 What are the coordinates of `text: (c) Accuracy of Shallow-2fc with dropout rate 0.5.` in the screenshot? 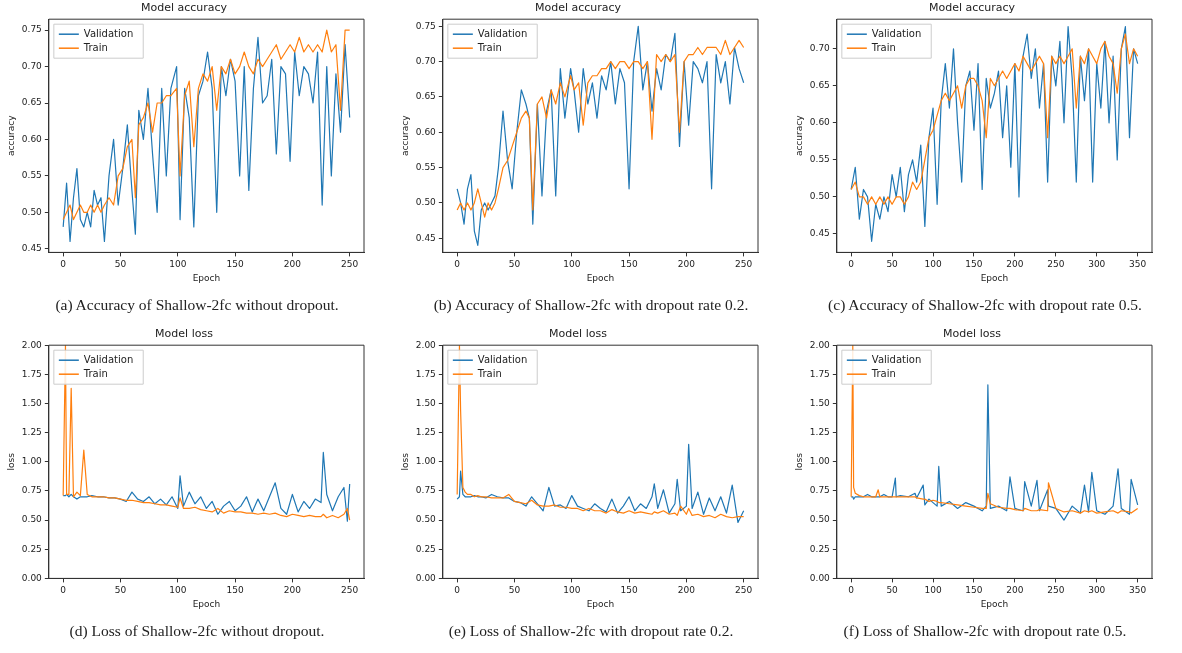 It's located at (985, 305).